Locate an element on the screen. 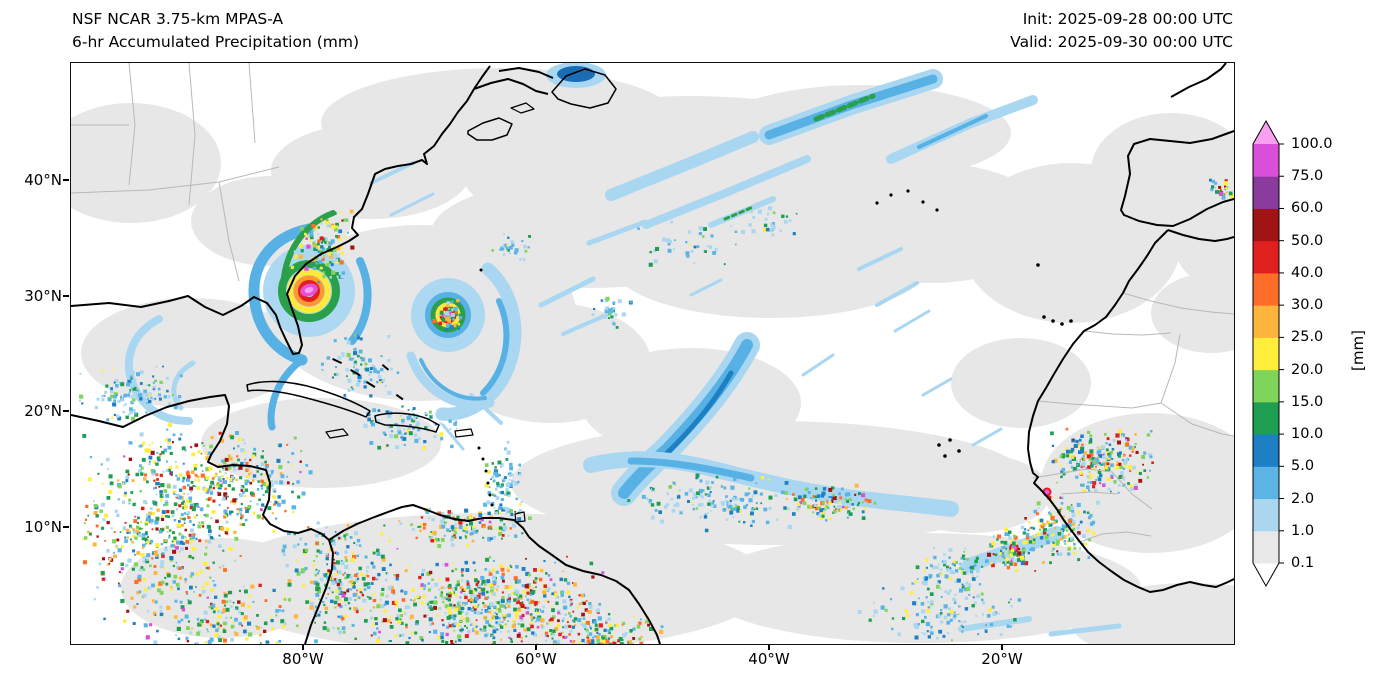  ytick-20n: 20°N is located at coordinates (43, 411).